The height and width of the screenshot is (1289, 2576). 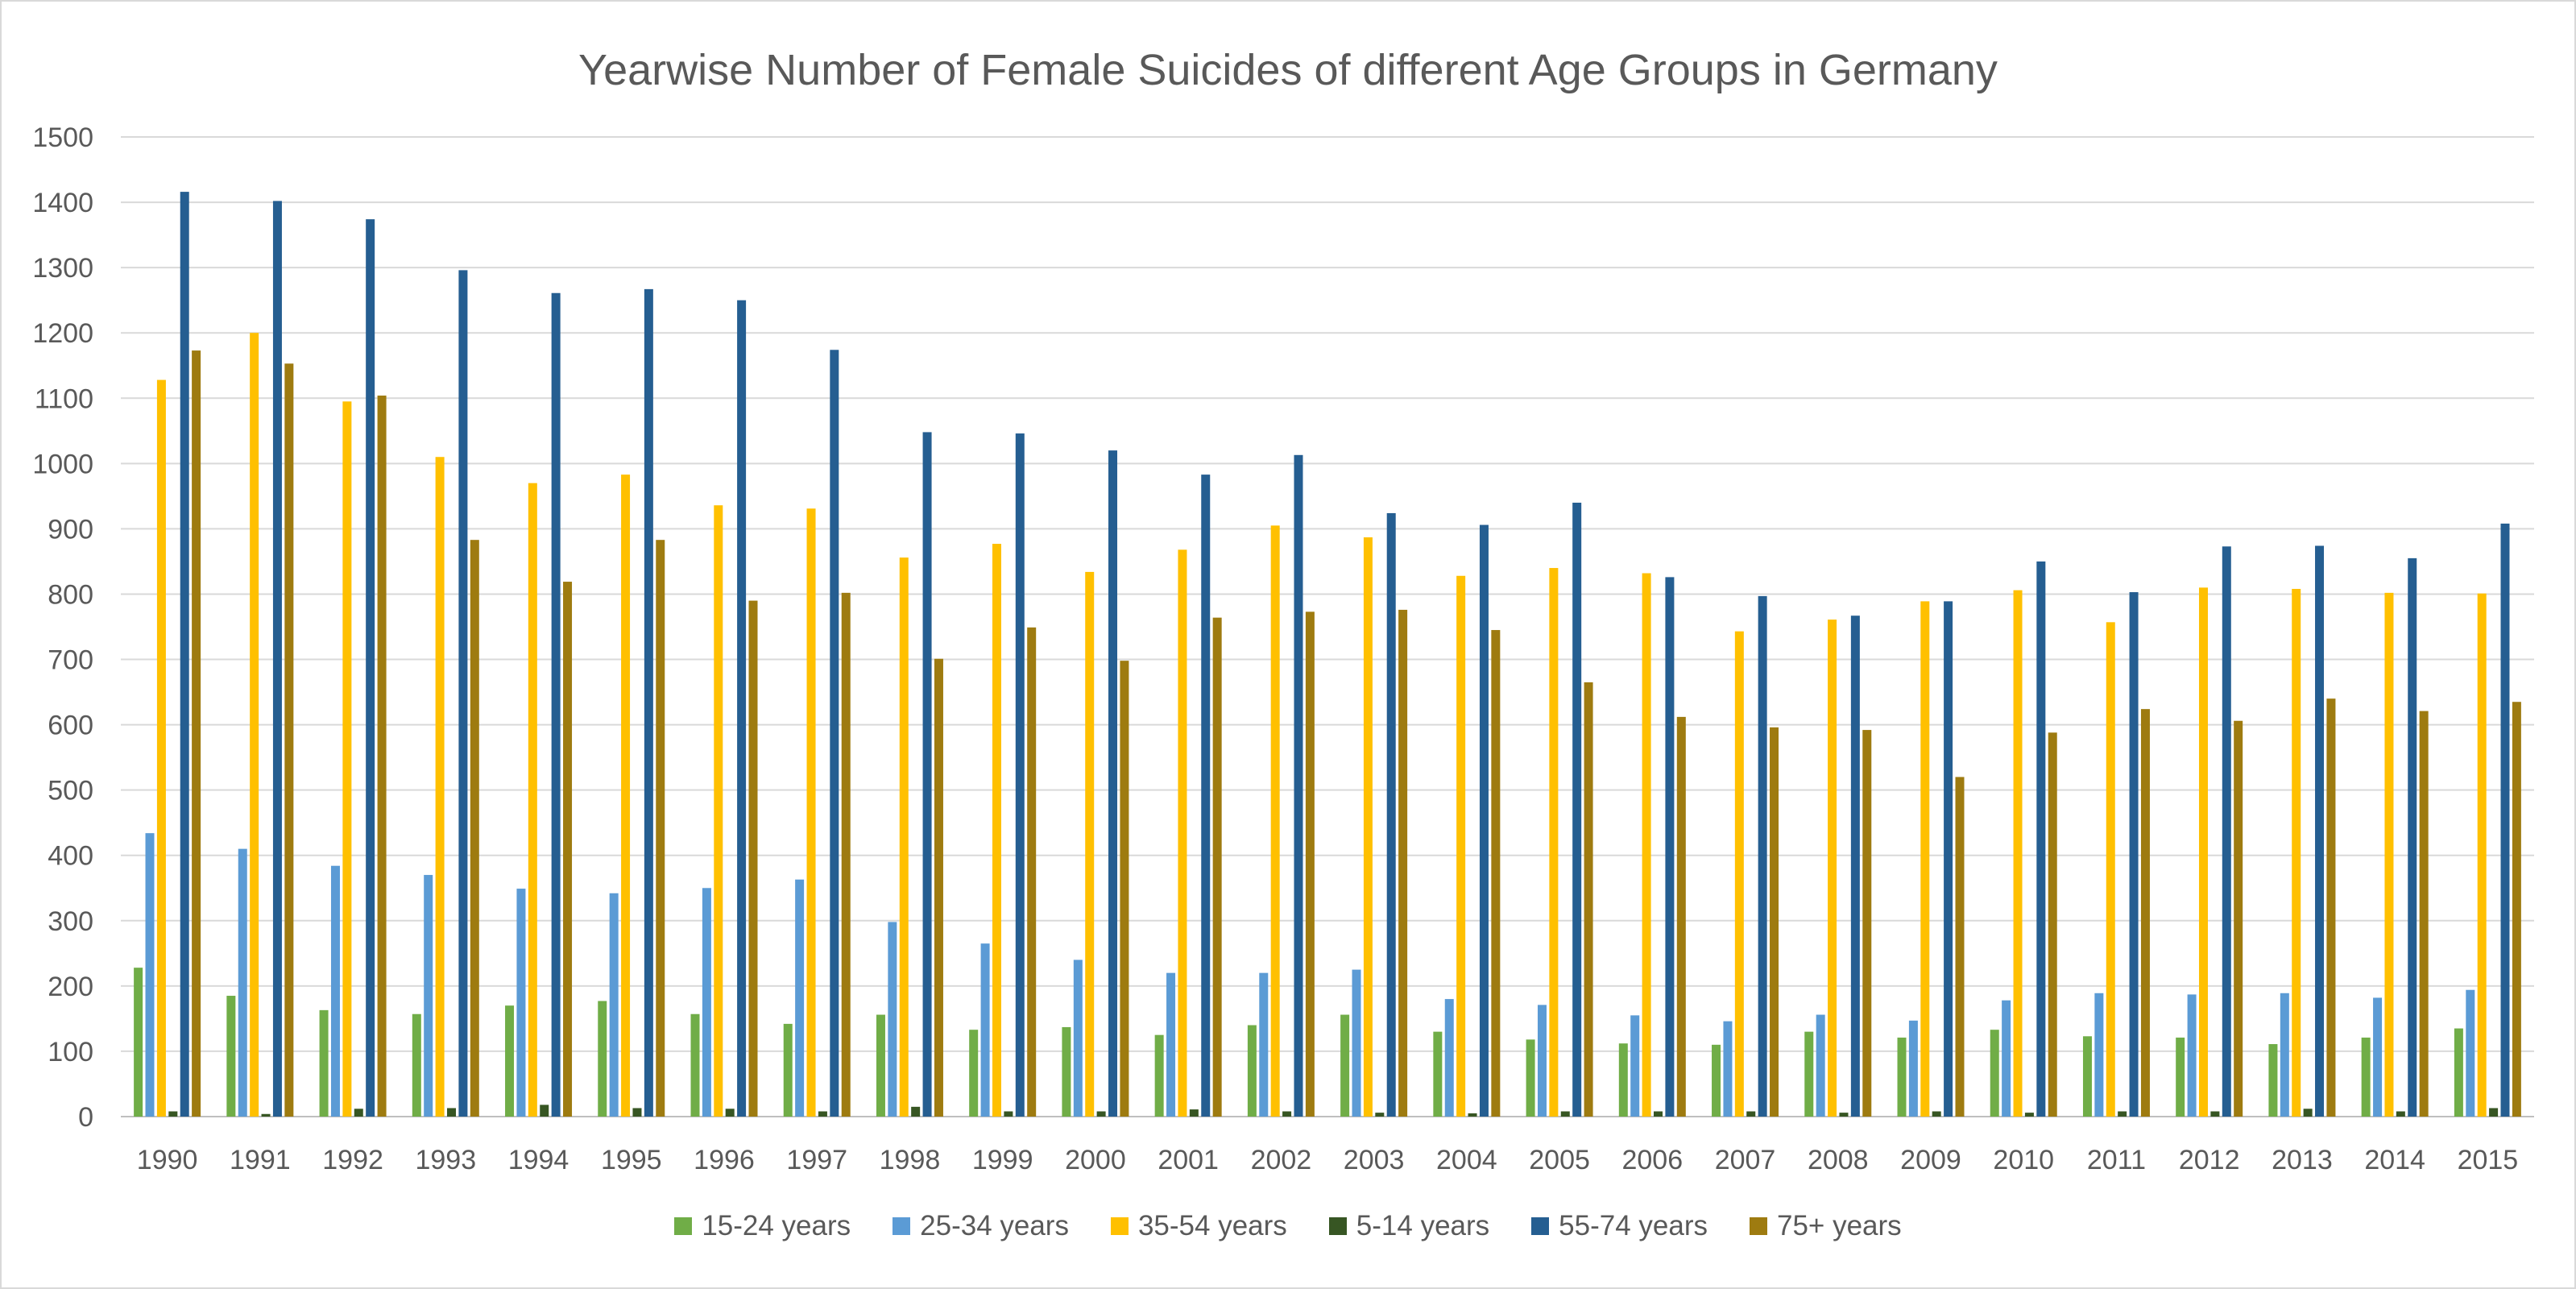 What do you see at coordinates (138, 1042) in the screenshot?
I see `bar-15-24-years-1990` at bounding box center [138, 1042].